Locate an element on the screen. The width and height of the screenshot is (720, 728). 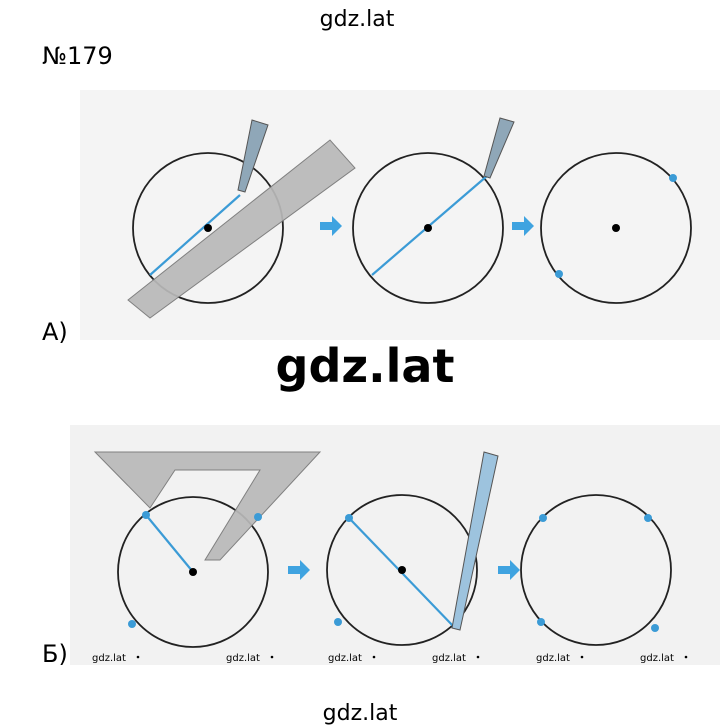
header-site: gdz.lat is located at coordinates (357, 19).